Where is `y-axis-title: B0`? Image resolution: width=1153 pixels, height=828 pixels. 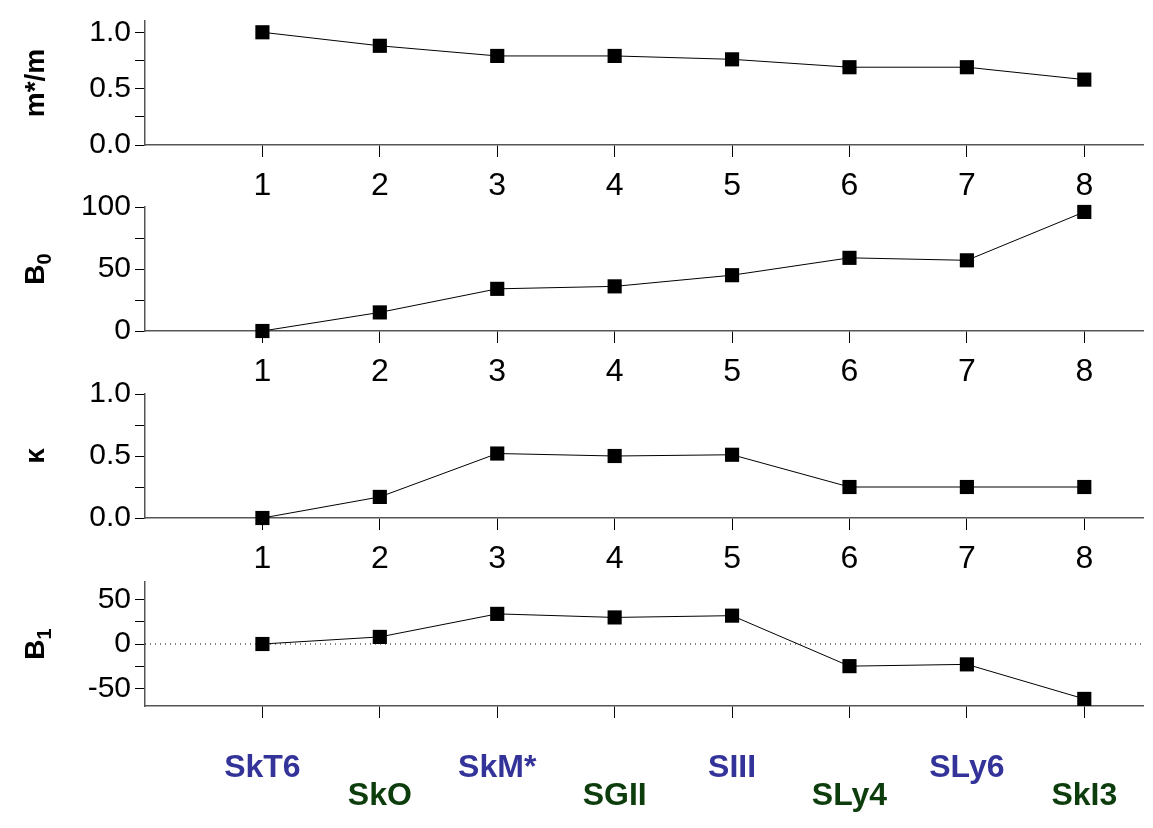
y-axis-title: B0 is located at coordinates (37, 269).